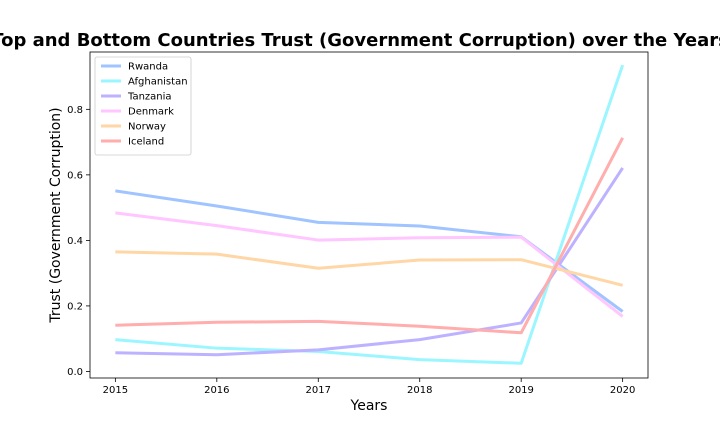  Describe the element at coordinates (75, 372) in the screenshot. I see `y-tick-label: 0.0` at that location.